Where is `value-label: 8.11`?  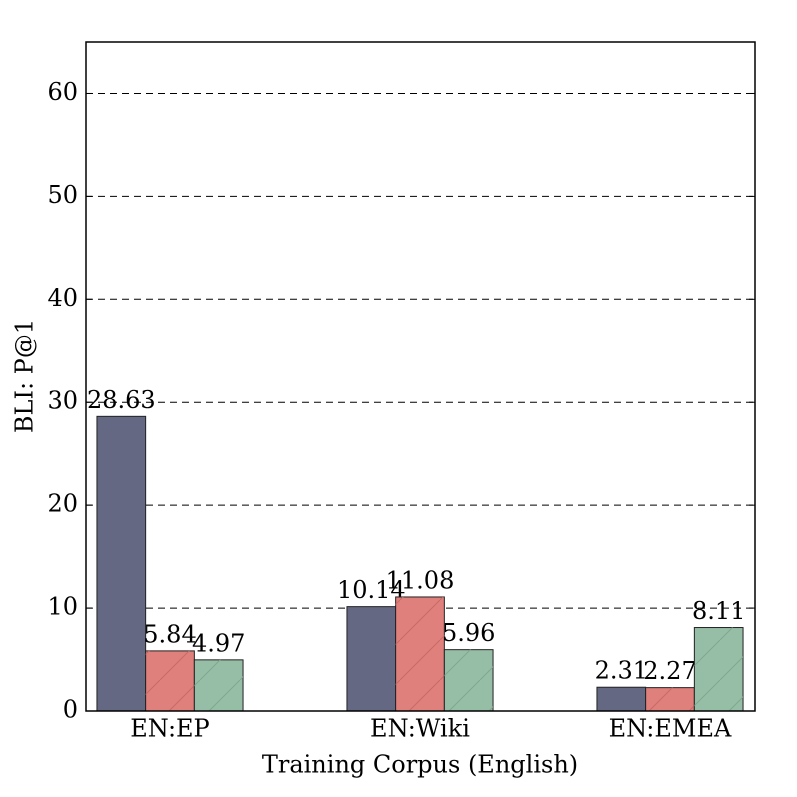 value-label: 8.11 is located at coordinates (718, 611).